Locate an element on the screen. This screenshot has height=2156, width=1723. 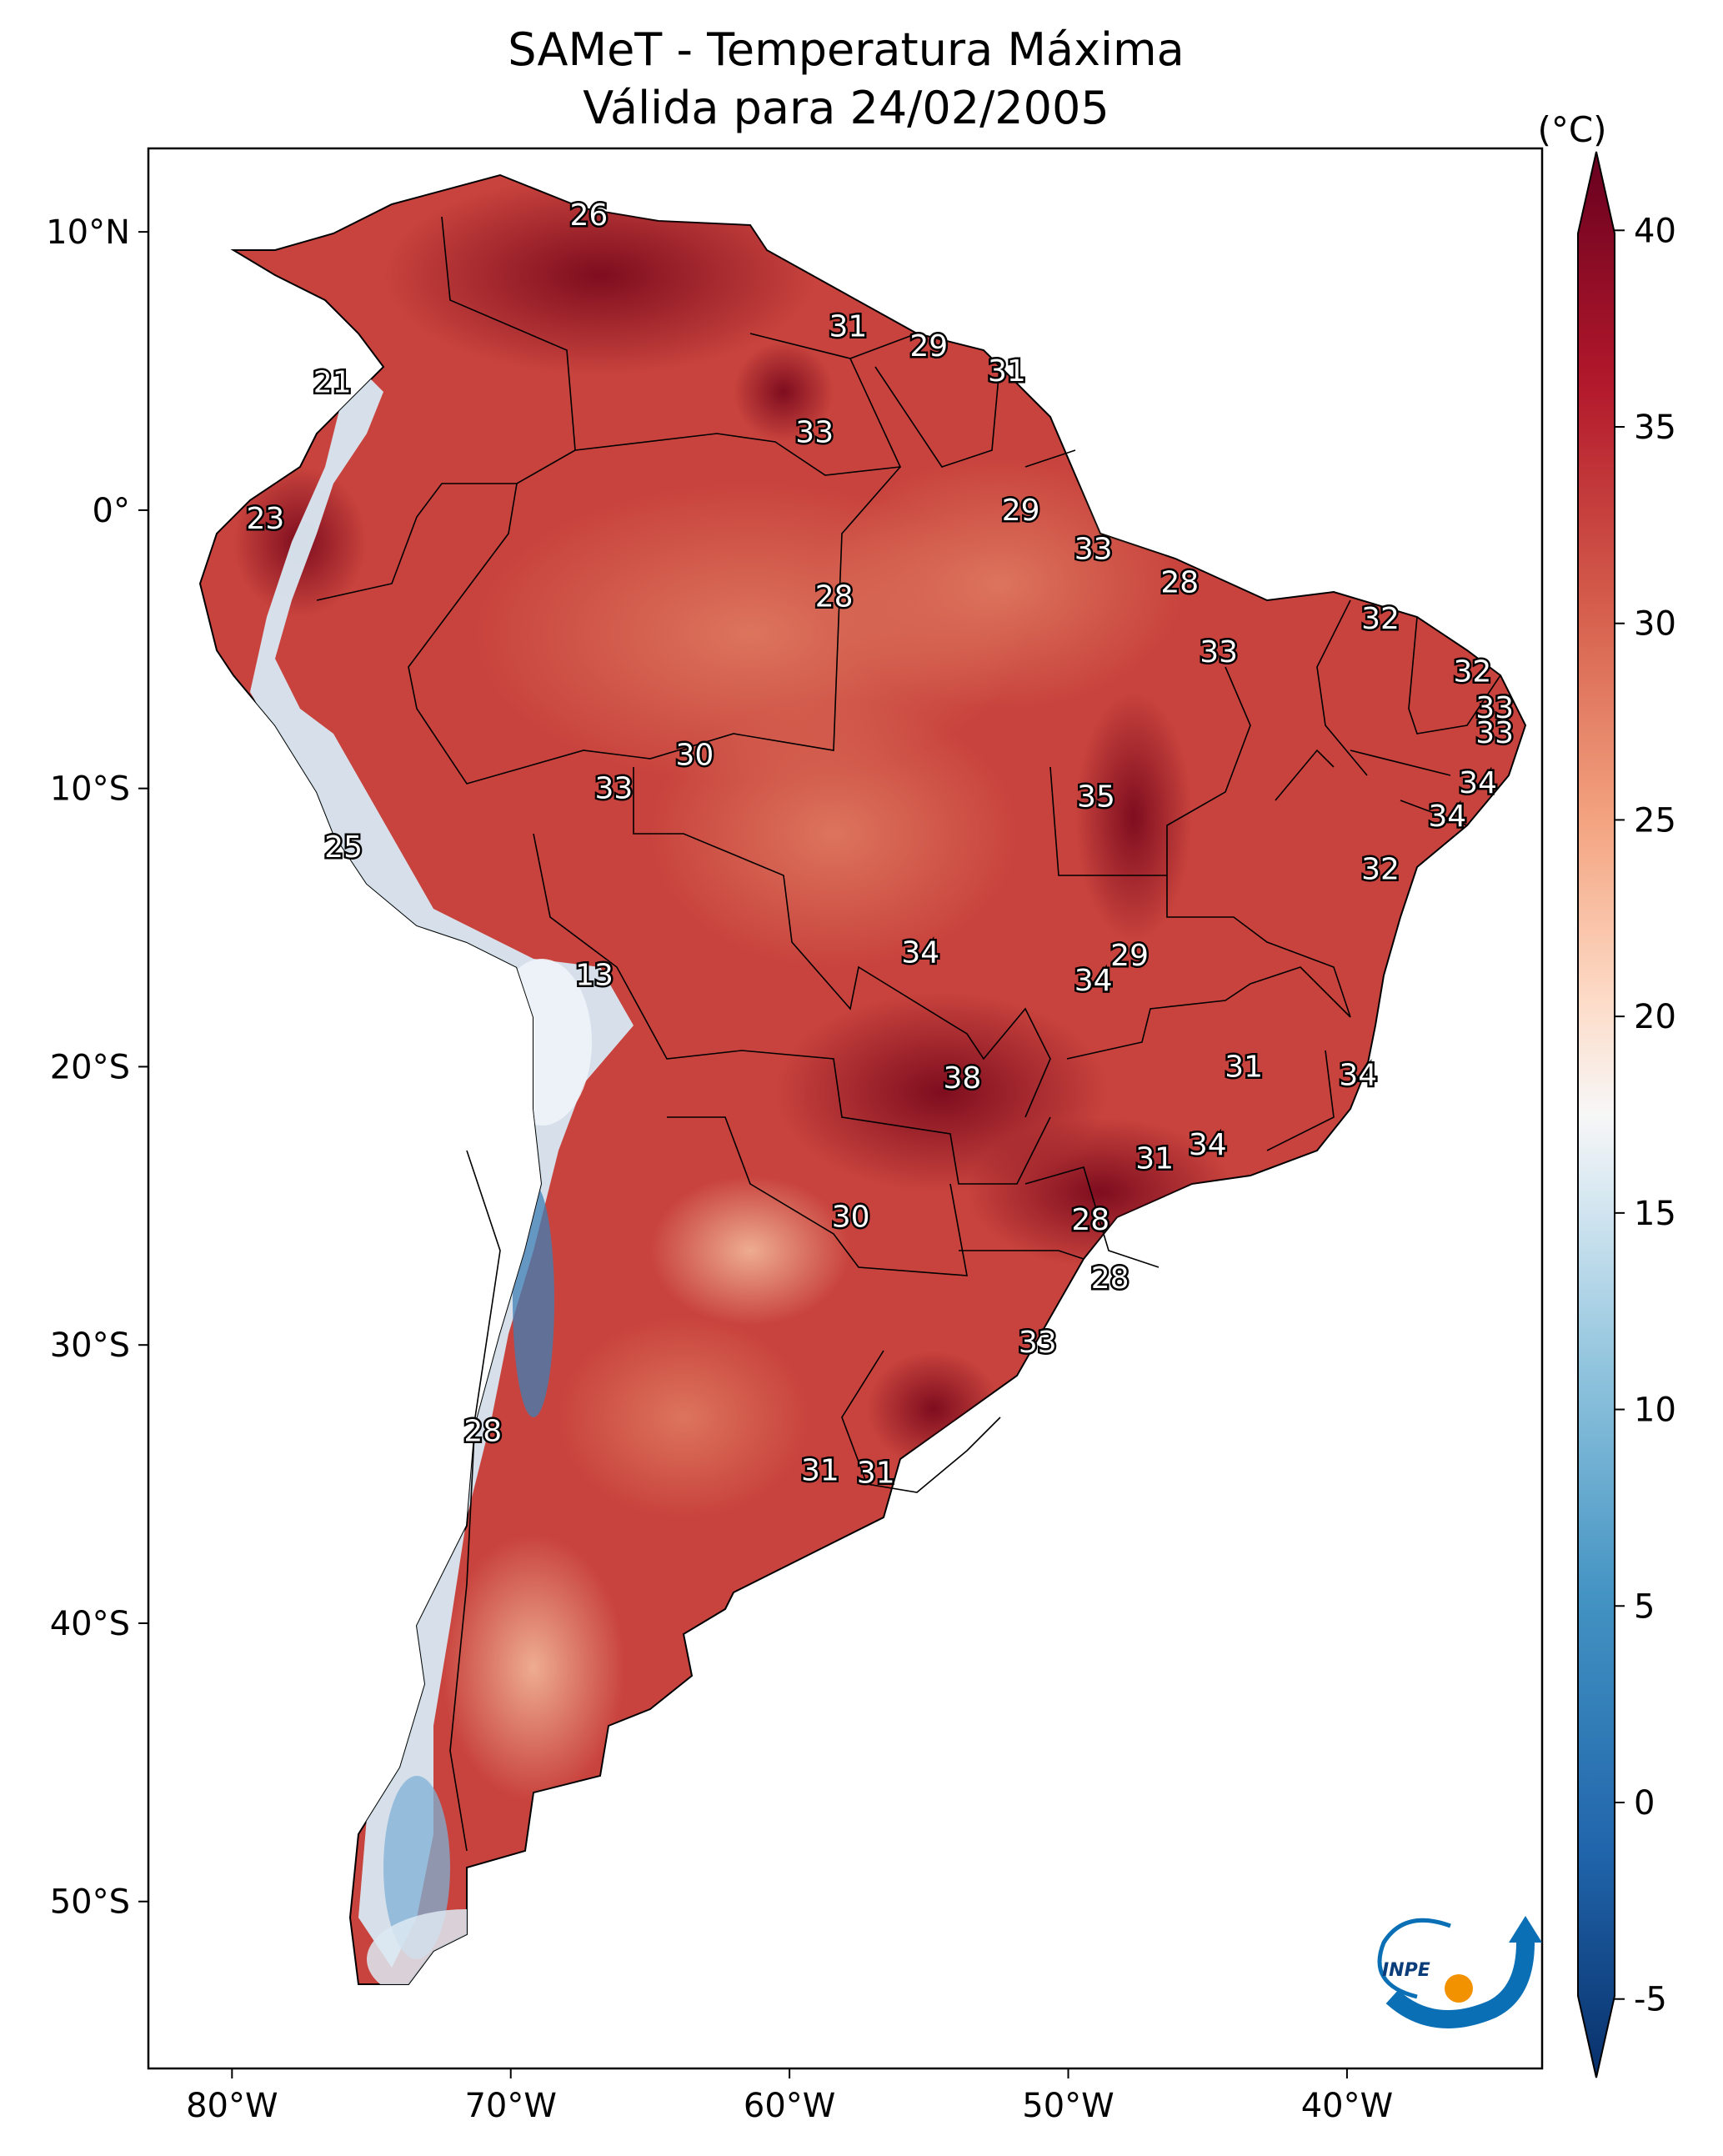
colorbar-unit-label: (°C) is located at coordinates (1571, 129).